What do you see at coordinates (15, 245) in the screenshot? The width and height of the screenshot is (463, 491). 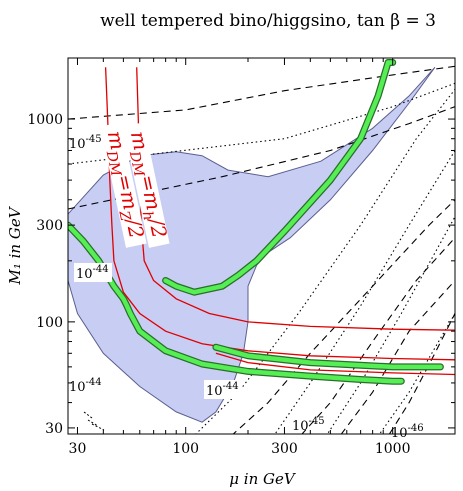 I see `y-axis-label: M₁ in GeV` at bounding box center [15, 245].